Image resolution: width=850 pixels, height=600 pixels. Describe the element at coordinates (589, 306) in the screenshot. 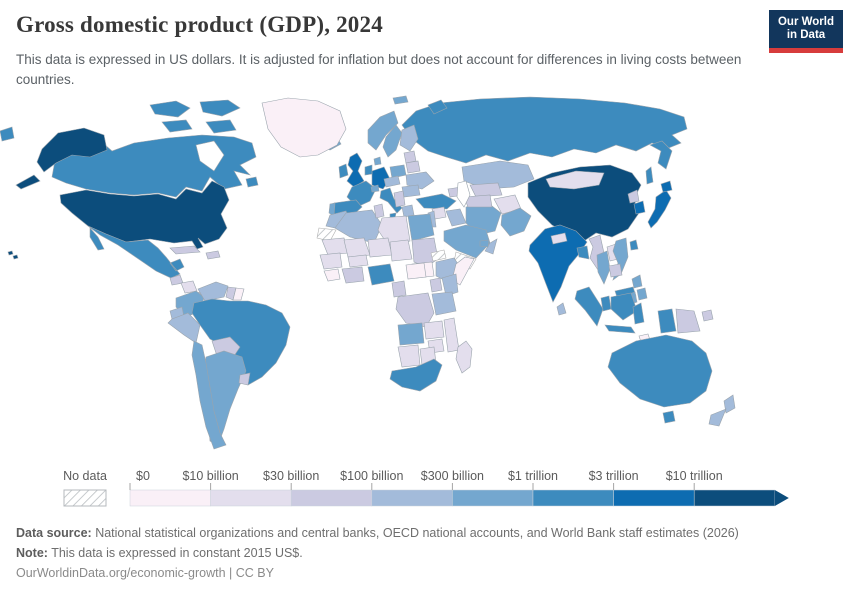

I see `region-indonesia-sumatra` at that location.